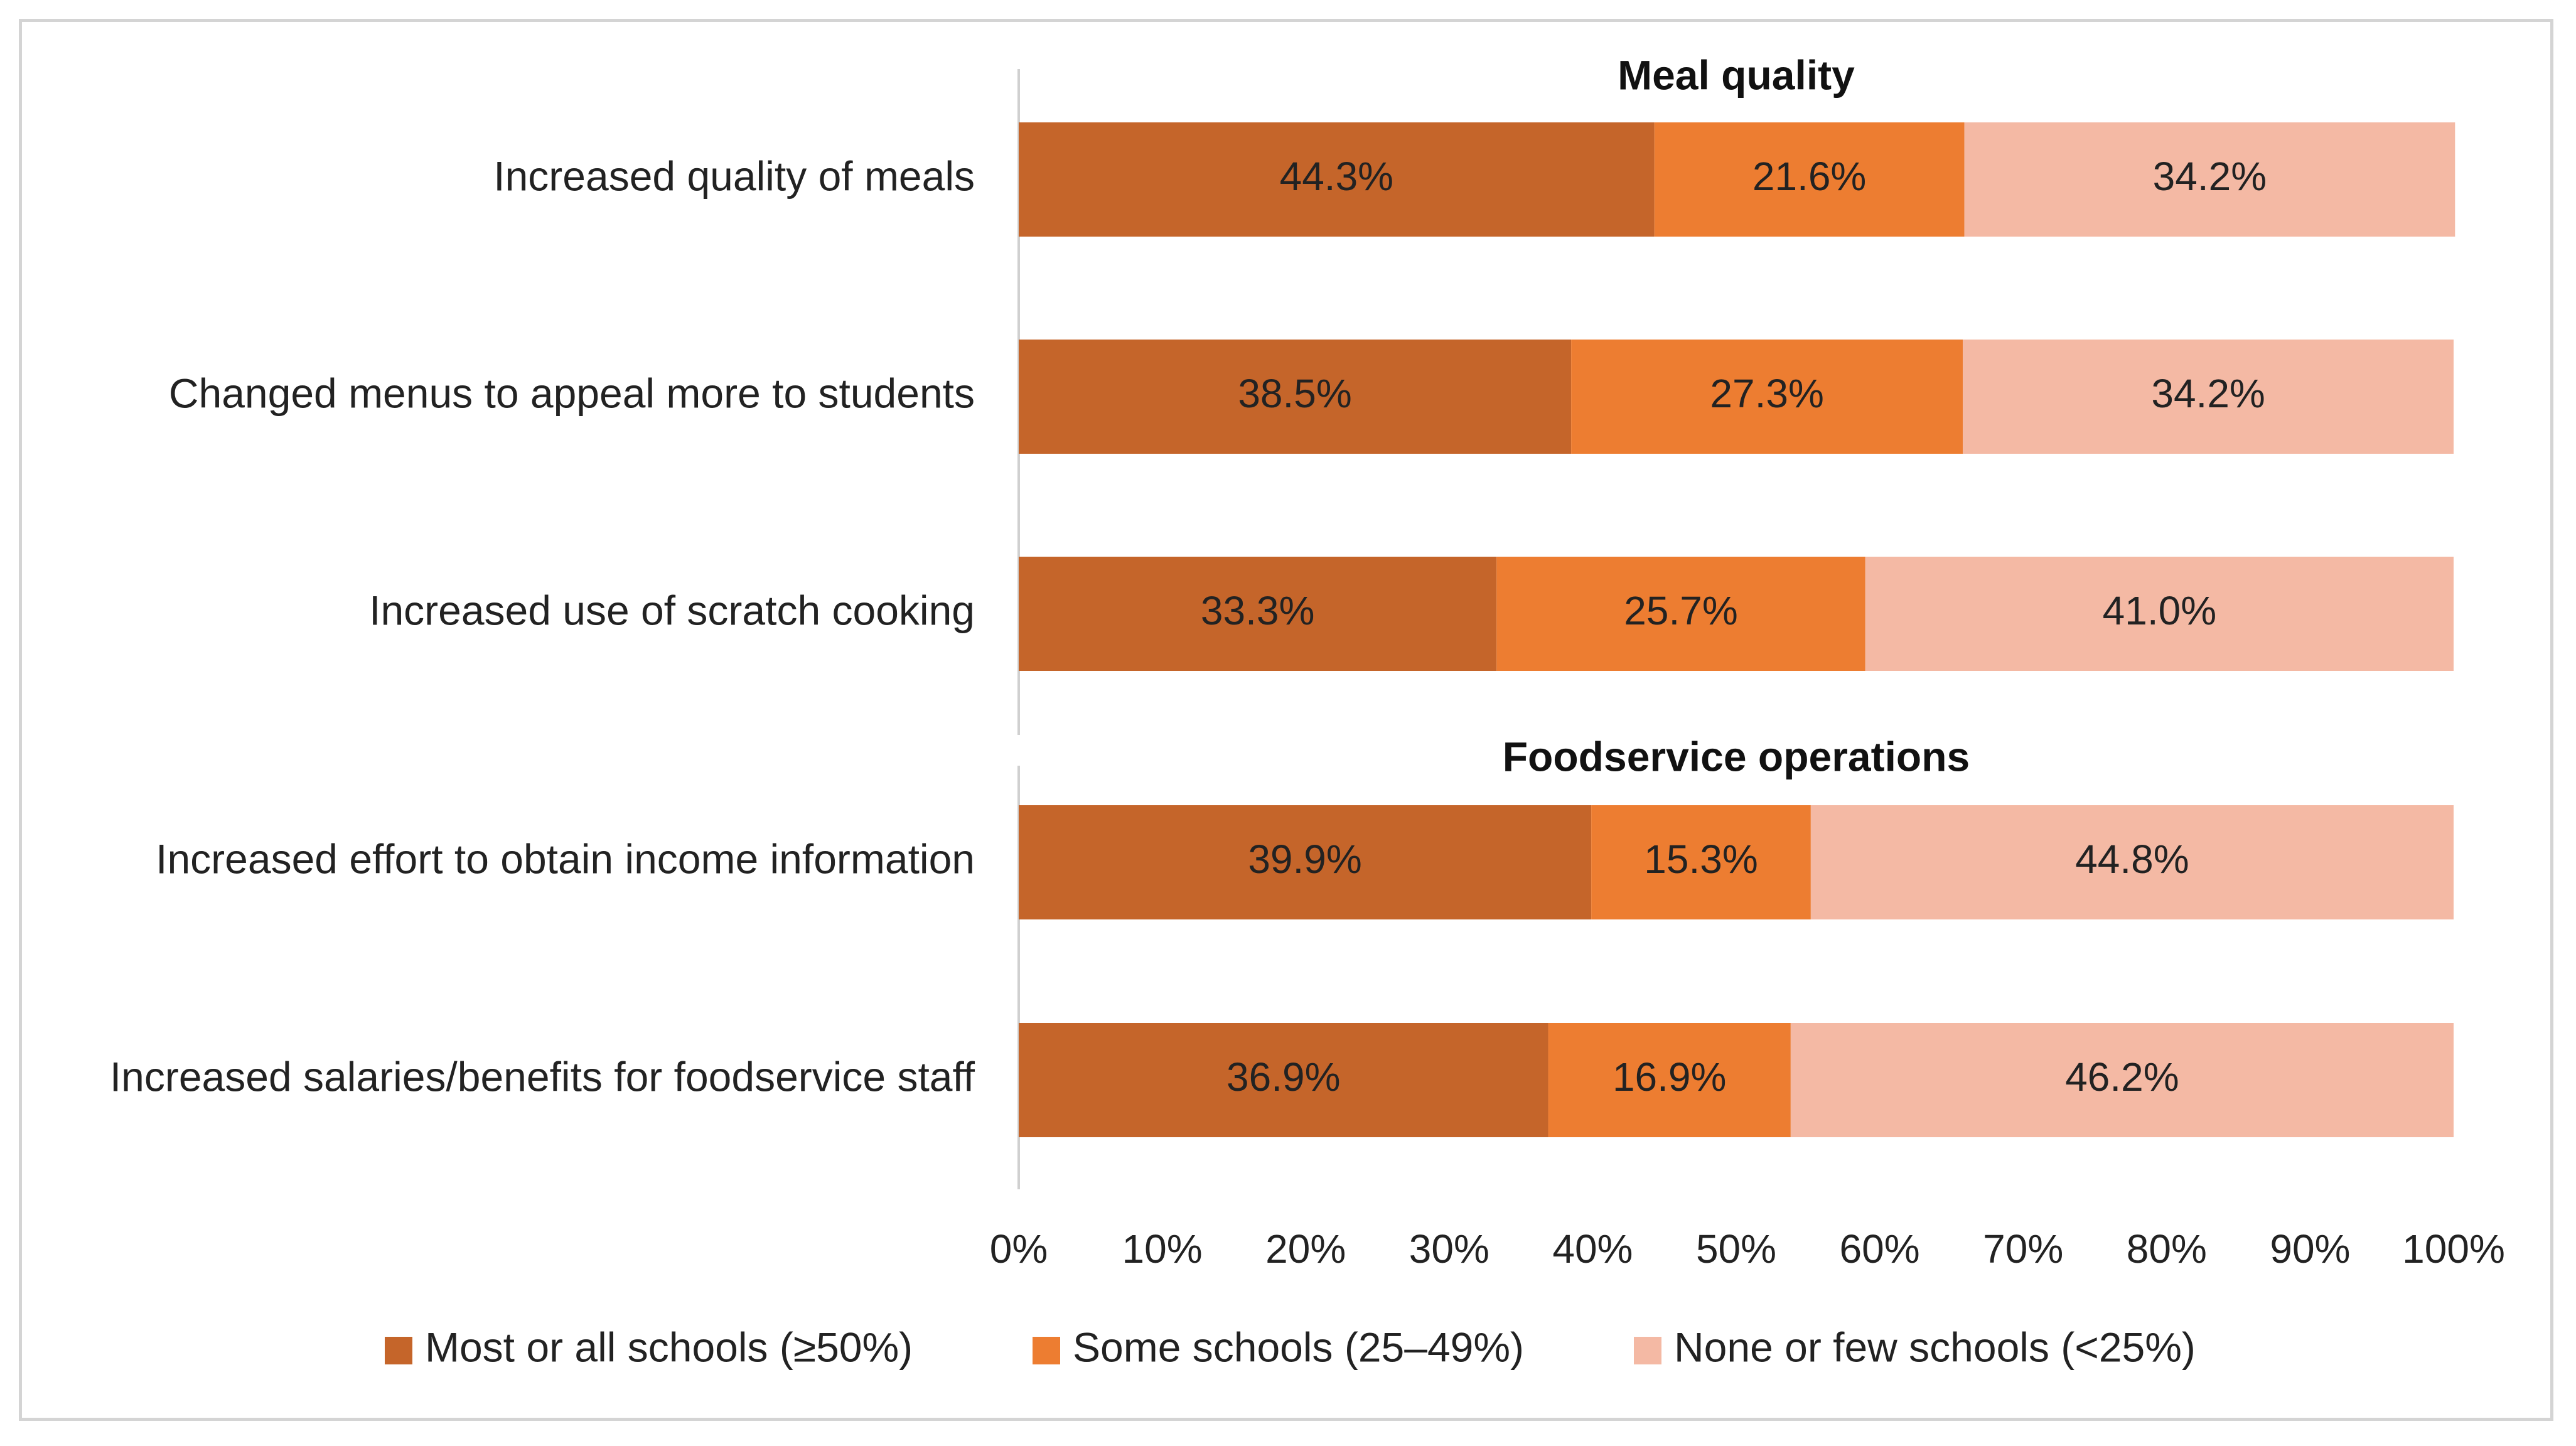 The width and height of the screenshot is (2576, 1446). I want to click on section-title-foodservice-operations: Foodservice operations, so click(1736, 756).